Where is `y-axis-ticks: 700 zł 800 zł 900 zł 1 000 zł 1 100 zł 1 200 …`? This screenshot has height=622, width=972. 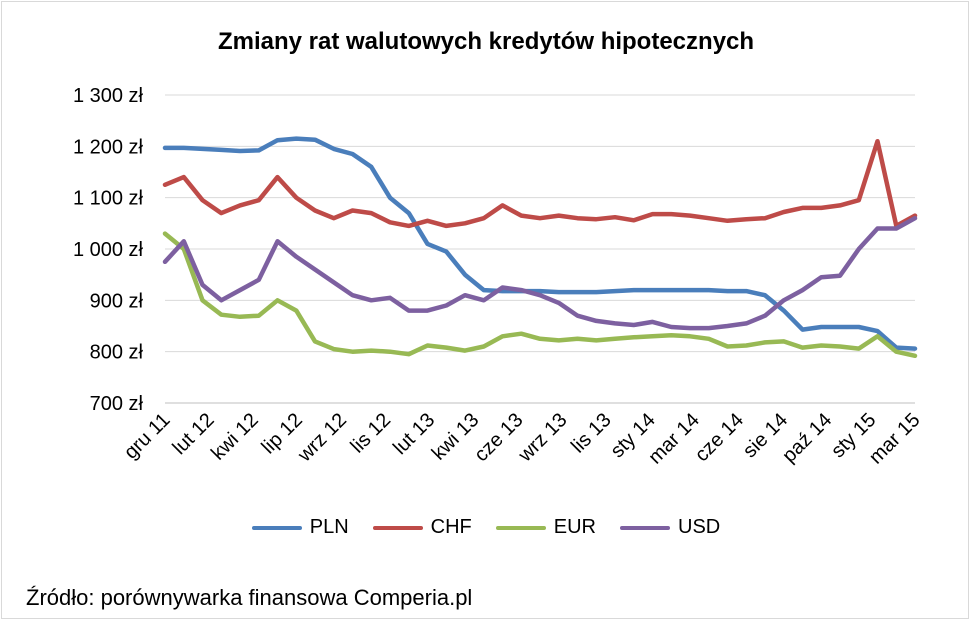
y-axis-ticks: 700 zł 800 zł 900 zł 1 000 zł 1 100 zł 1 200 … is located at coordinates (108, 250).